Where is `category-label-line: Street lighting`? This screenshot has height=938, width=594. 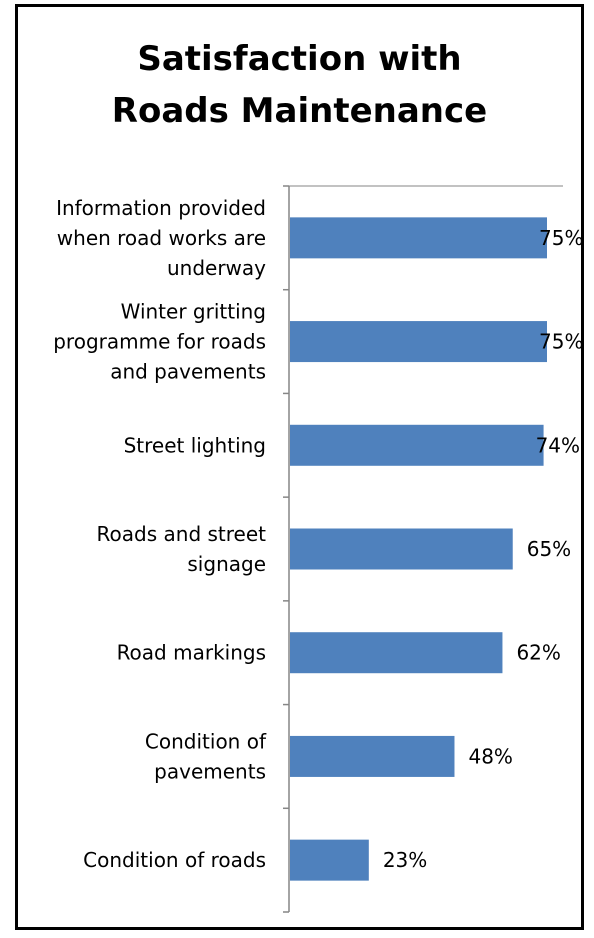
category-label-line: Street lighting is located at coordinates (195, 445).